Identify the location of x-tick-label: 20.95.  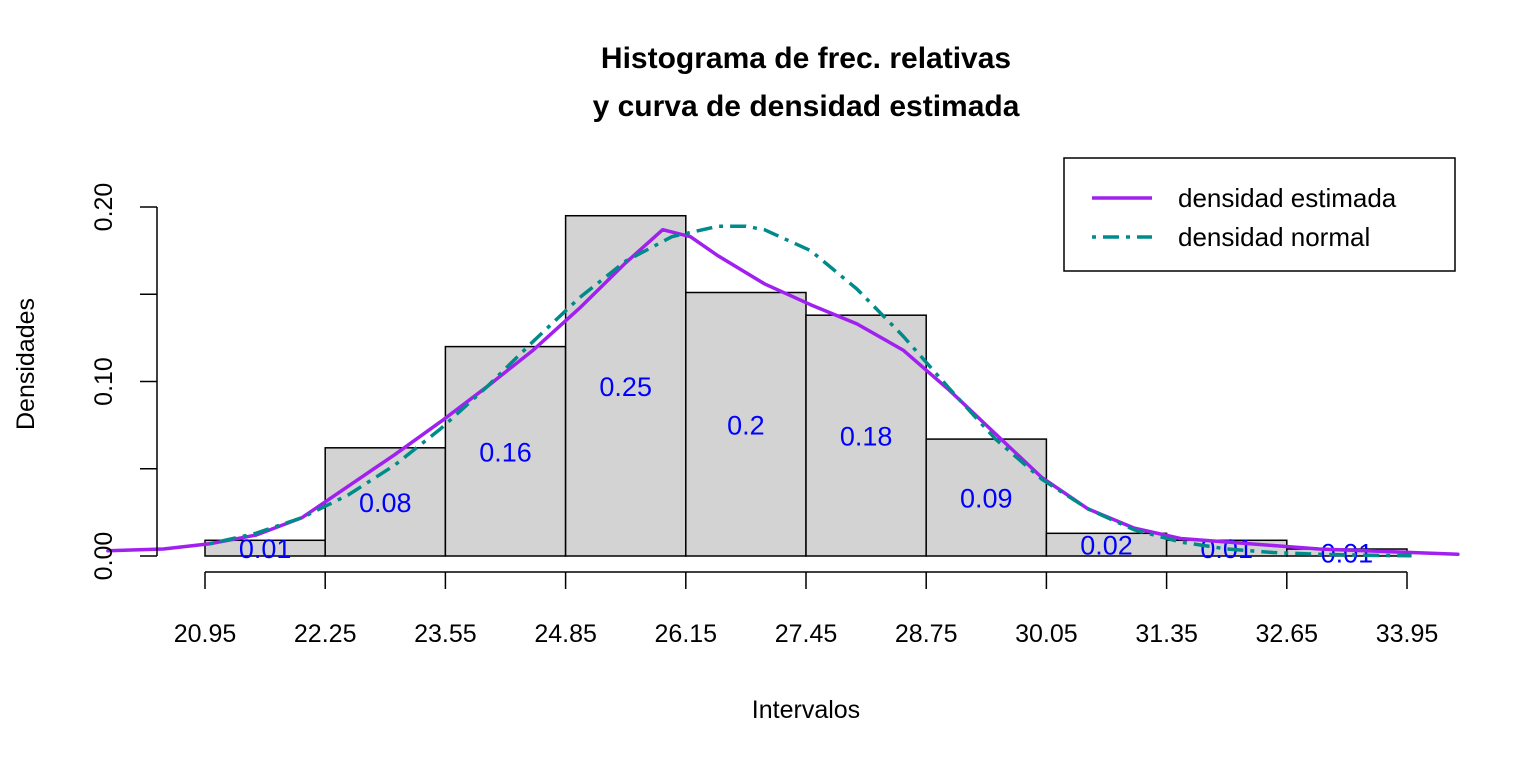
(205, 634).